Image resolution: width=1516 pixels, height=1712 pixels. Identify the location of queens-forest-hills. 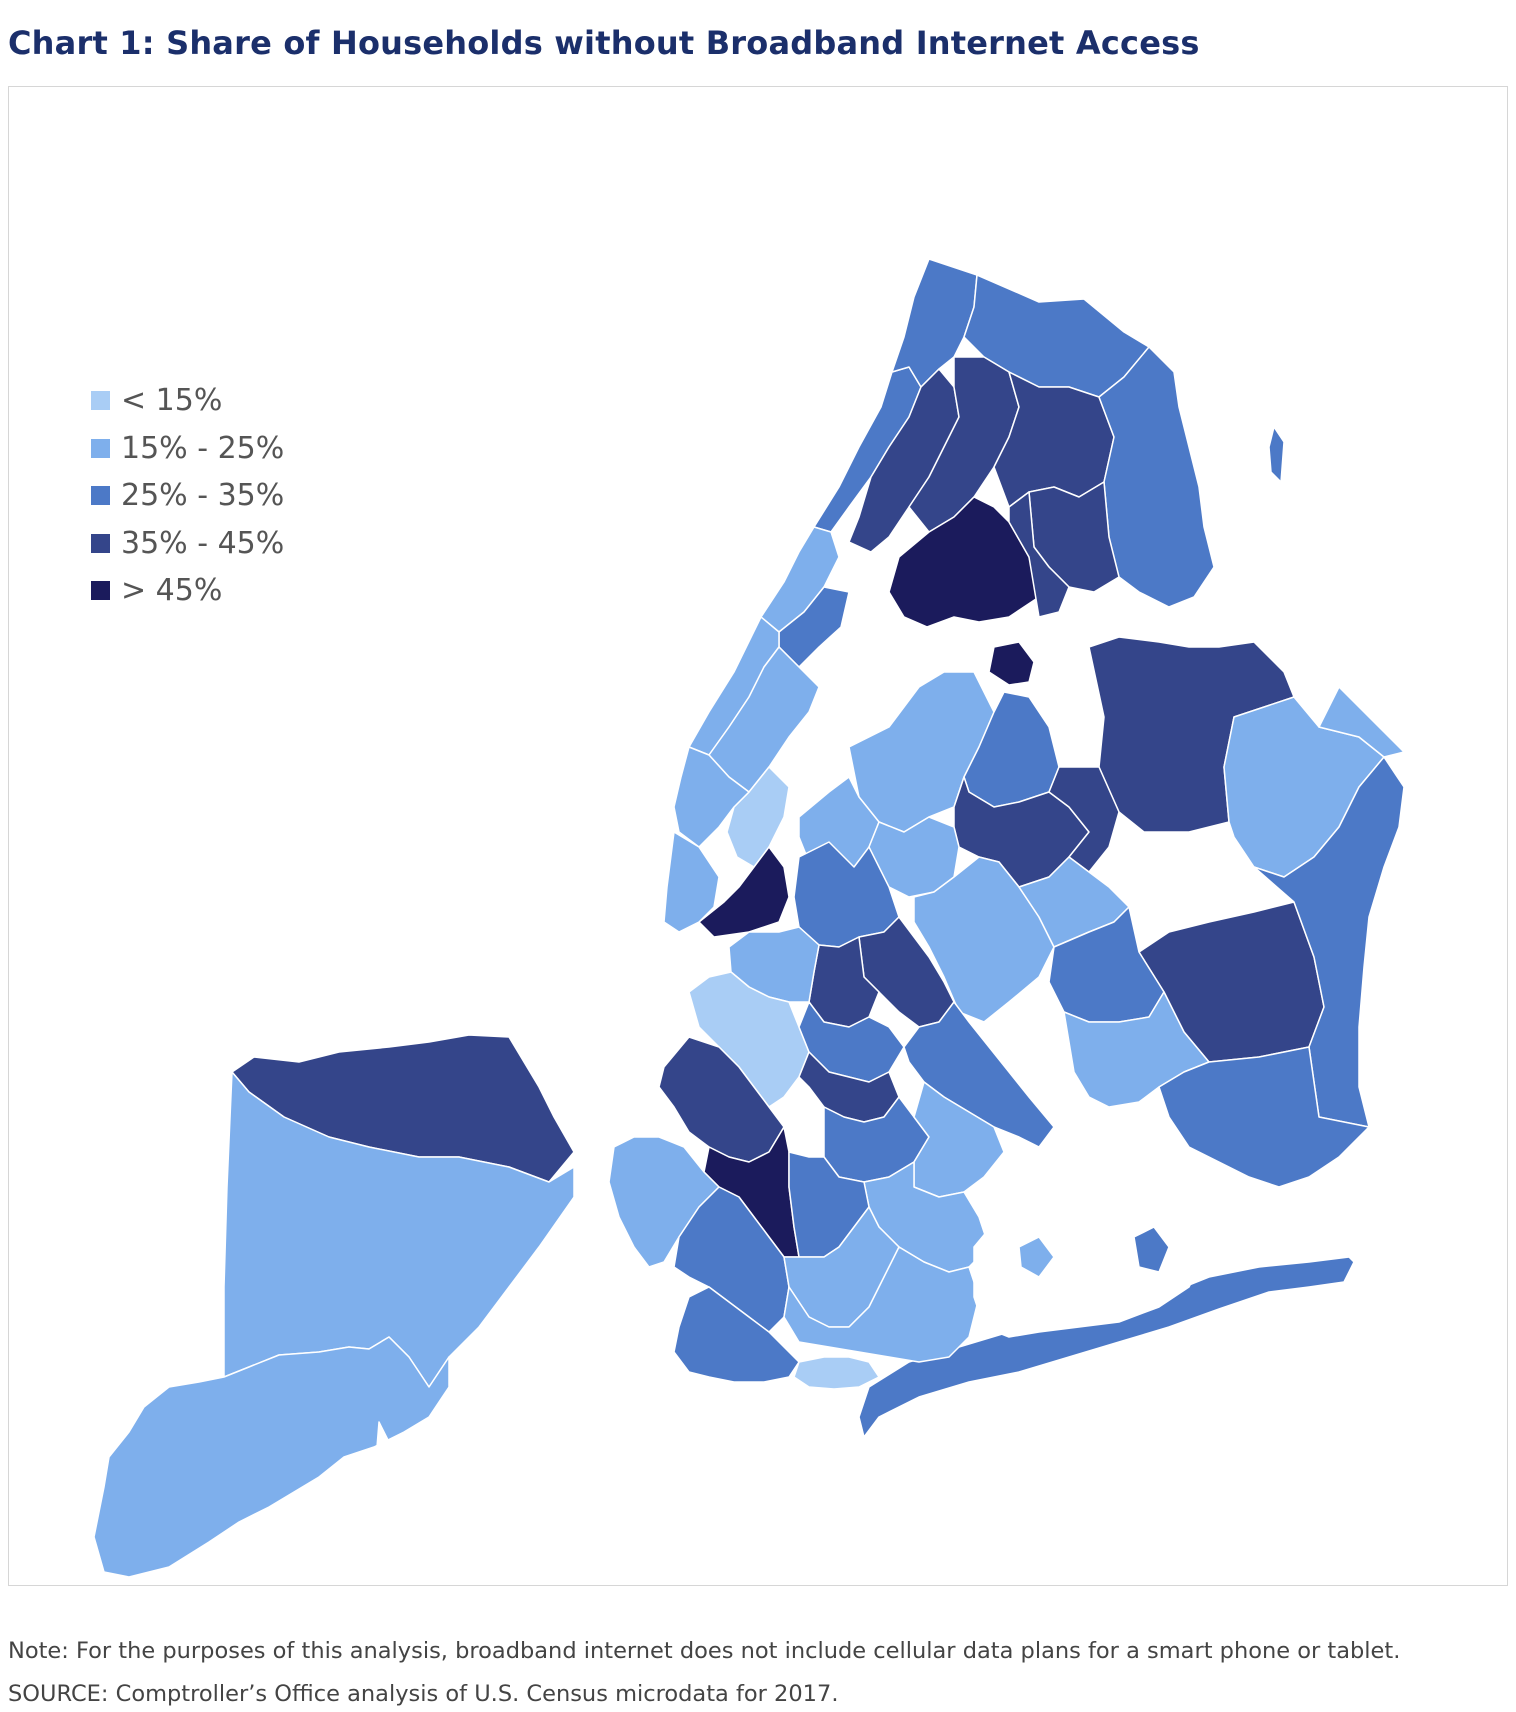
(984, 939).